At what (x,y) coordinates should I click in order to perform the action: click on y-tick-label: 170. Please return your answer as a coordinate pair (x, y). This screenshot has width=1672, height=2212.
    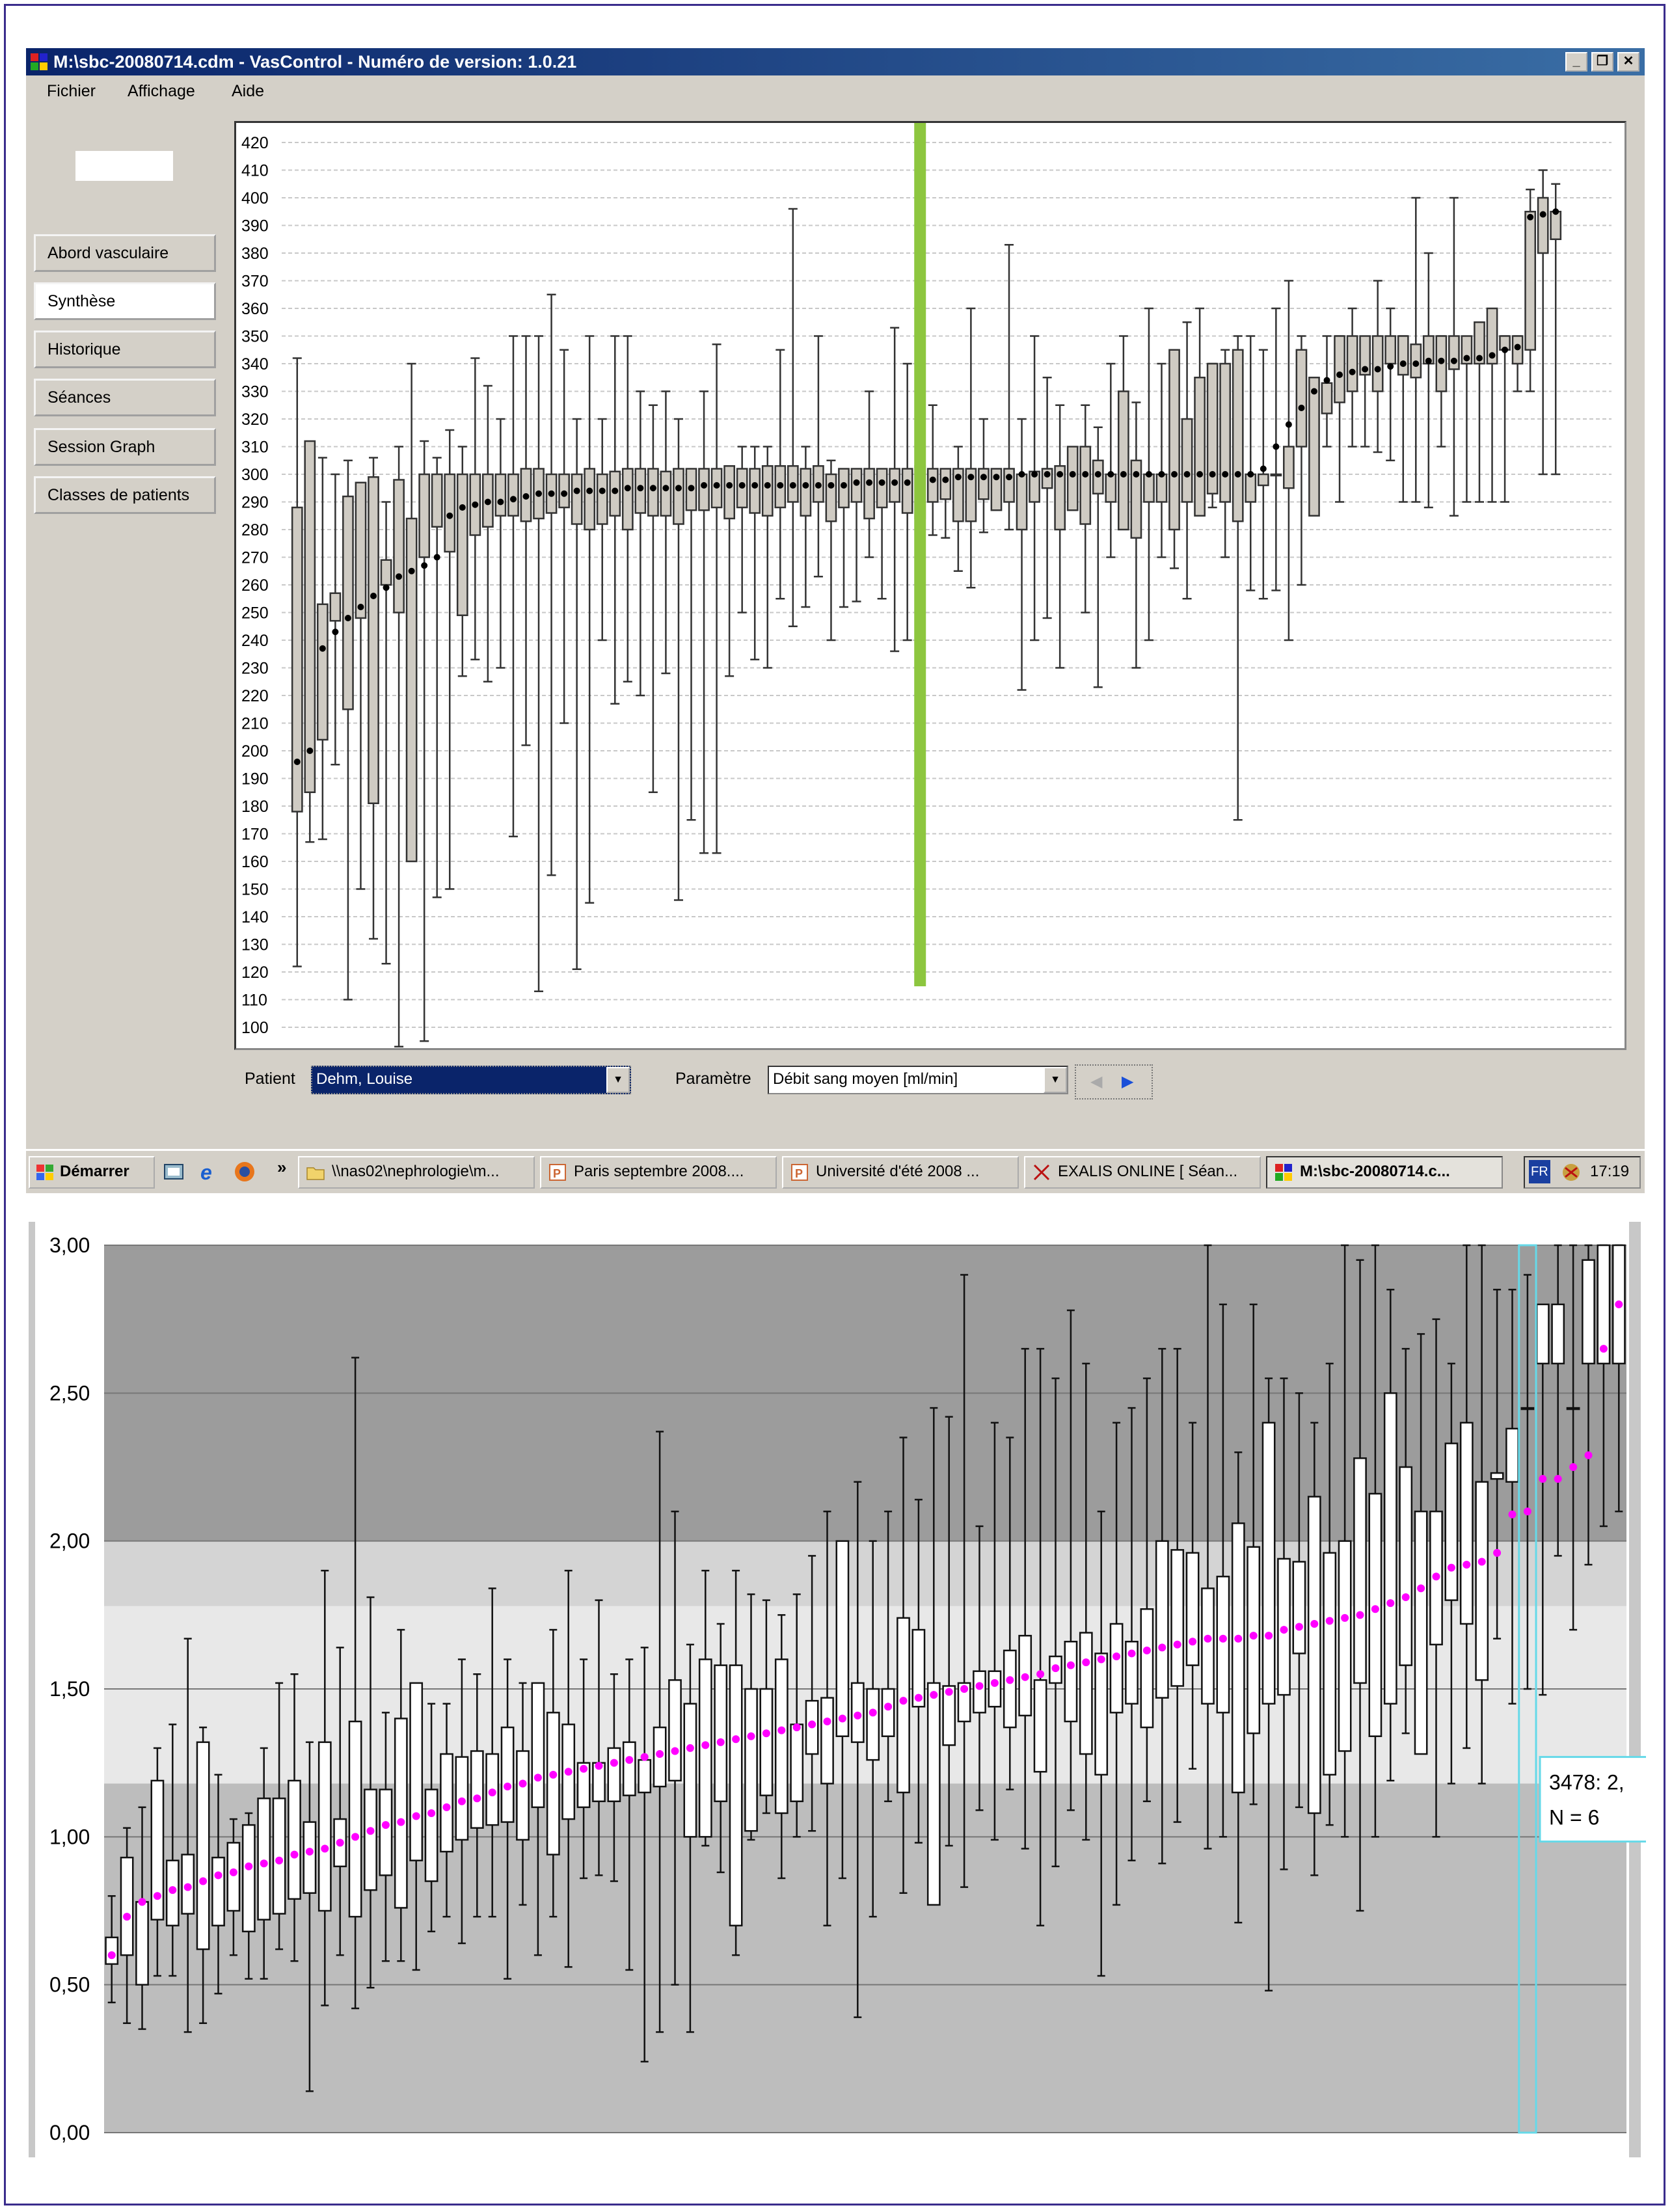
    Looking at the image, I should click on (255, 835).